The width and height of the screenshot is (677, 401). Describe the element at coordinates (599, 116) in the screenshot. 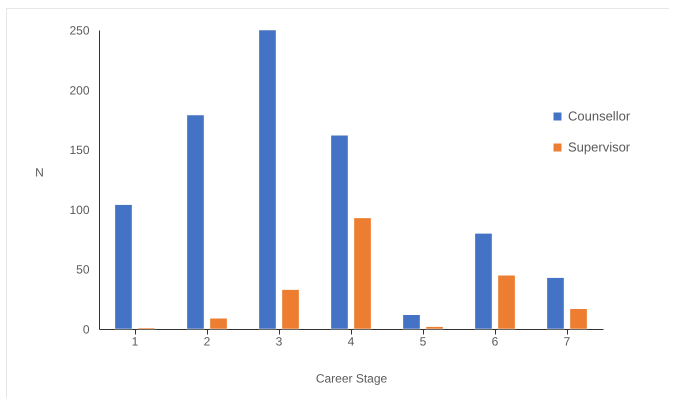

I see `legend-label: Counsellor` at that location.